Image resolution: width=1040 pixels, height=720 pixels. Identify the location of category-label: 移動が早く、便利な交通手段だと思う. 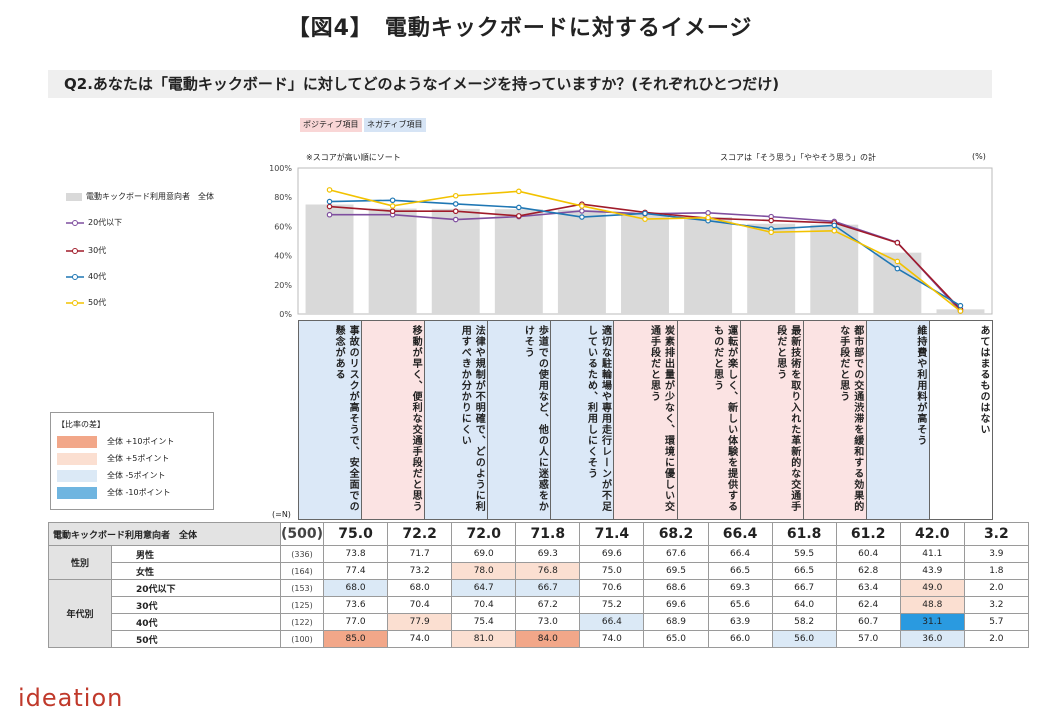
(393, 420).